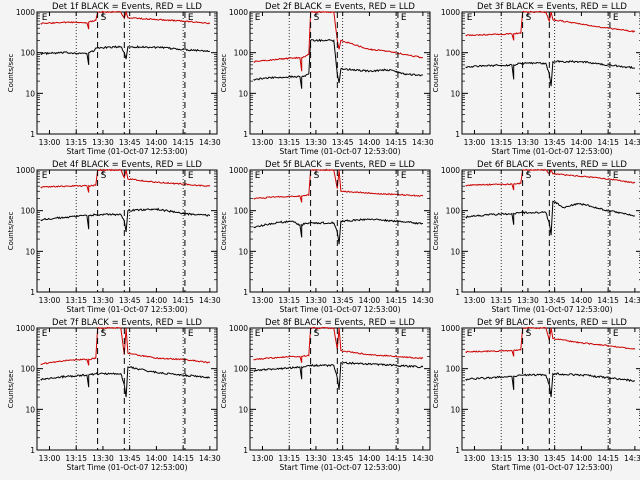 The image size is (640, 480). Describe the element at coordinates (127, 323) in the screenshot. I see `panel-title: Det 7f BLACK = Events, RED = LLD` at that location.